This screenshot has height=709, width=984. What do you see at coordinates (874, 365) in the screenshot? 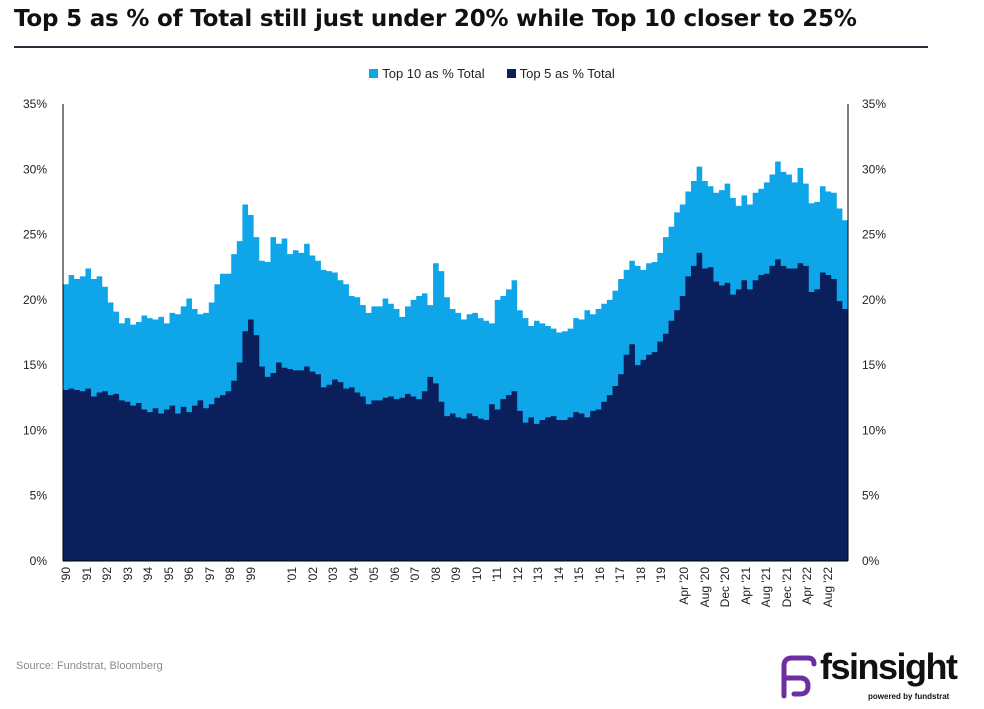
I see `y-tick-label-right: 15%` at bounding box center [874, 365].